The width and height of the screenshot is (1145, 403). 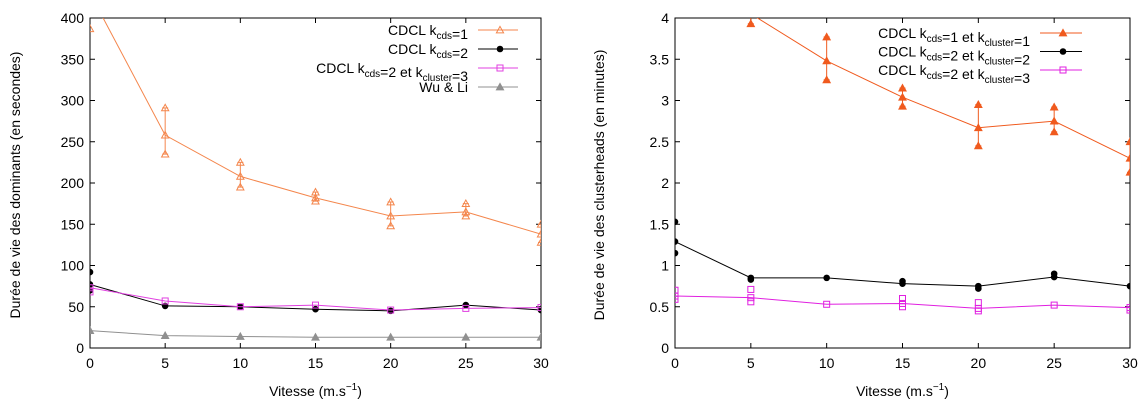 What do you see at coordinates (660, 224) in the screenshot?
I see `y-tick-label: 1.5` at bounding box center [660, 224].